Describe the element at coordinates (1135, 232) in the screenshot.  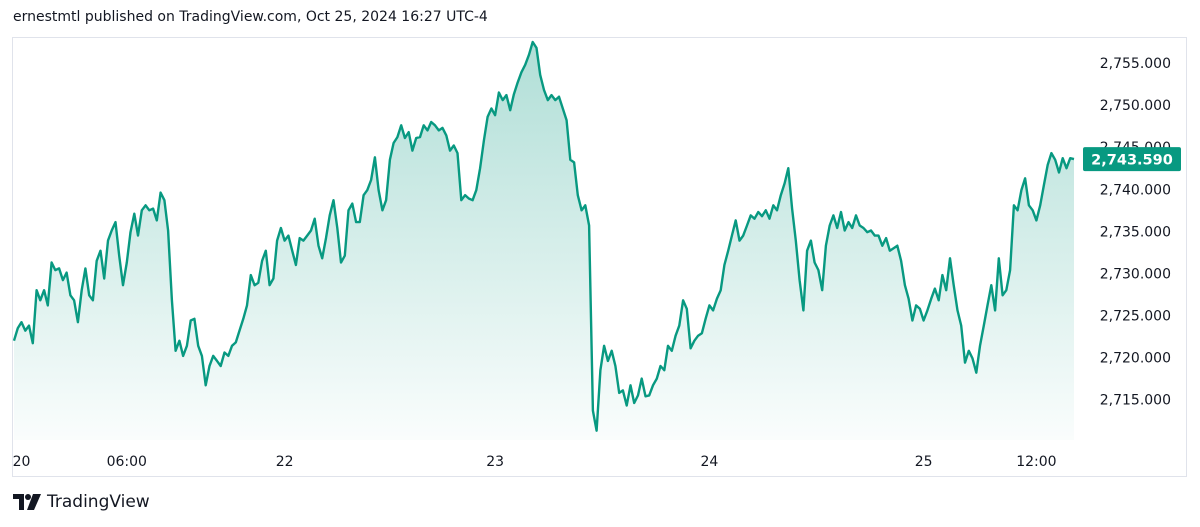
I see `y-tick-label: 2,735.000` at that location.